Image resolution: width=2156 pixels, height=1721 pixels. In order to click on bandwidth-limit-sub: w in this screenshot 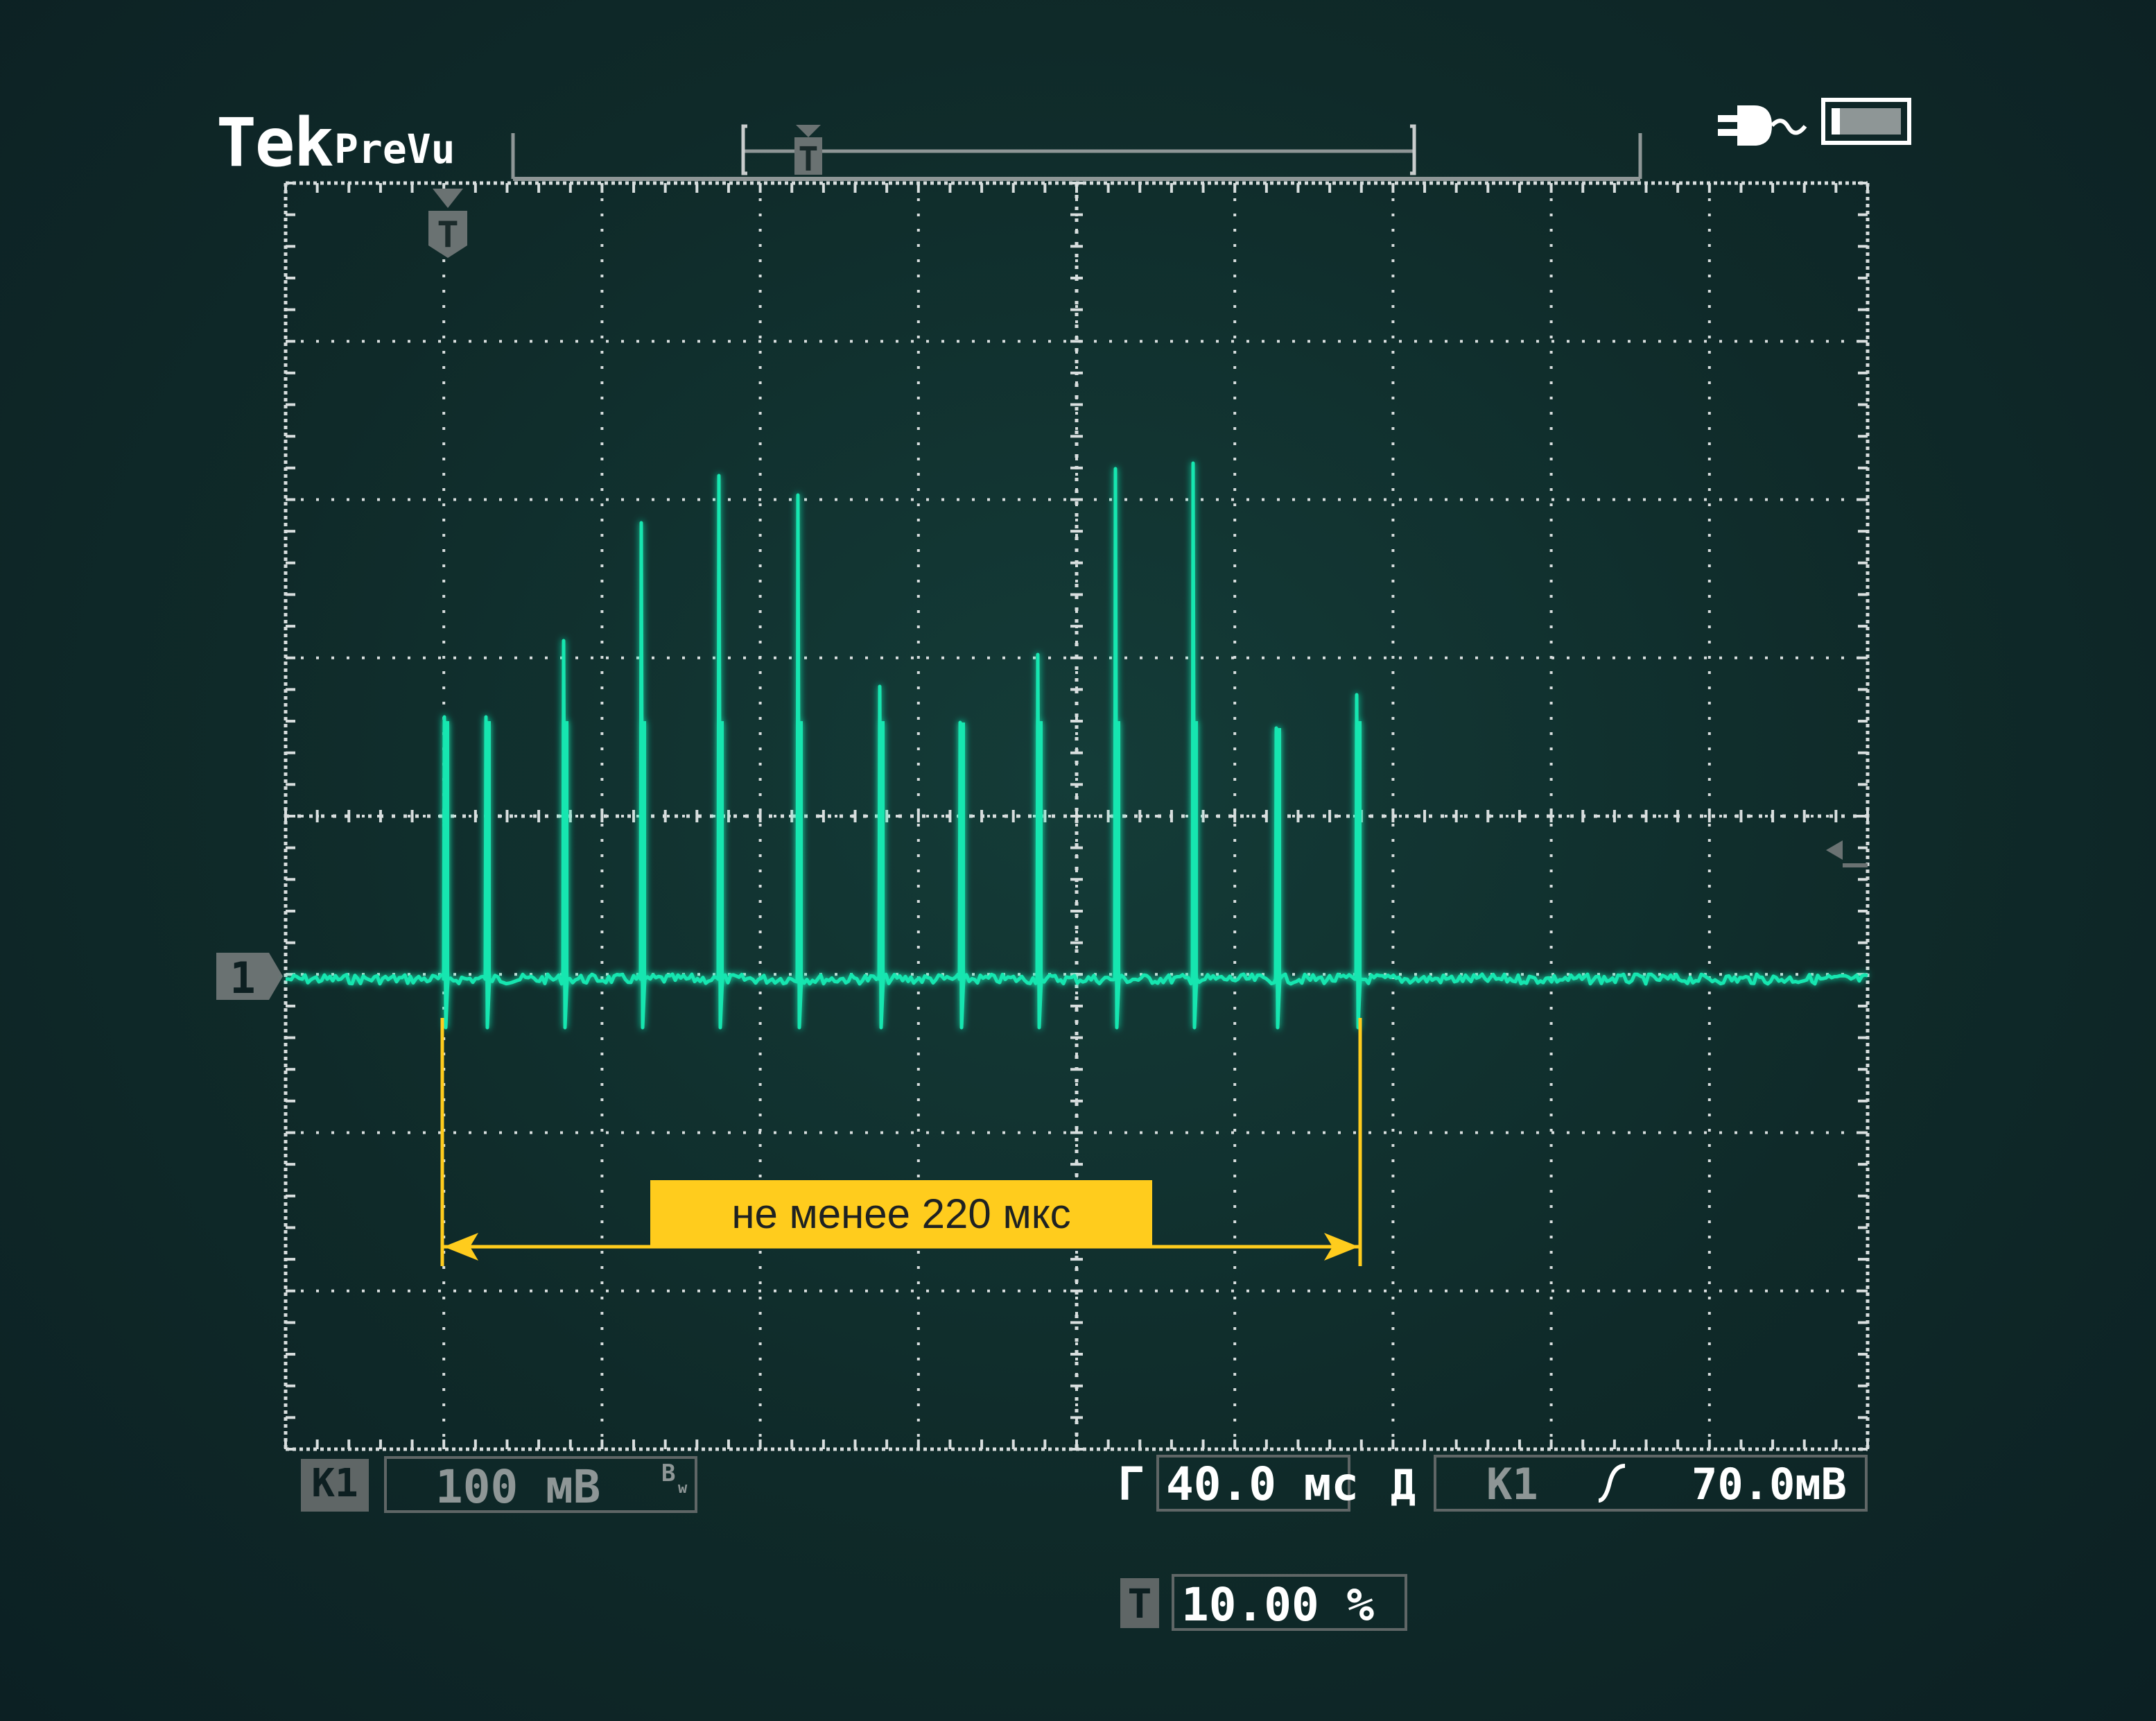, I will do `click(683, 1488)`.